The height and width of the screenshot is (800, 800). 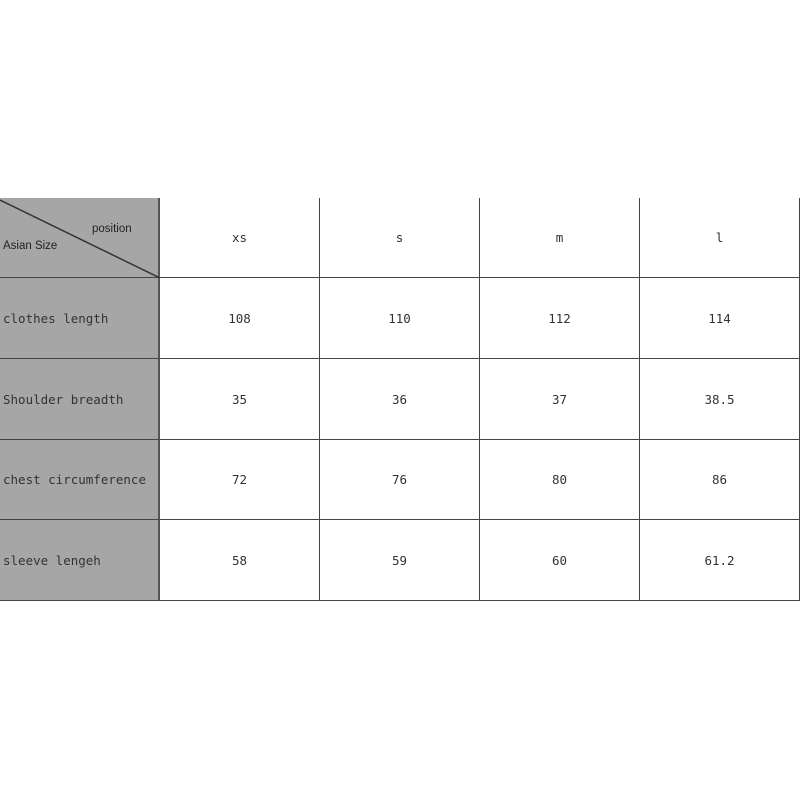 What do you see at coordinates (400, 560) in the screenshot?
I see `table-cell: 59` at bounding box center [400, 560].